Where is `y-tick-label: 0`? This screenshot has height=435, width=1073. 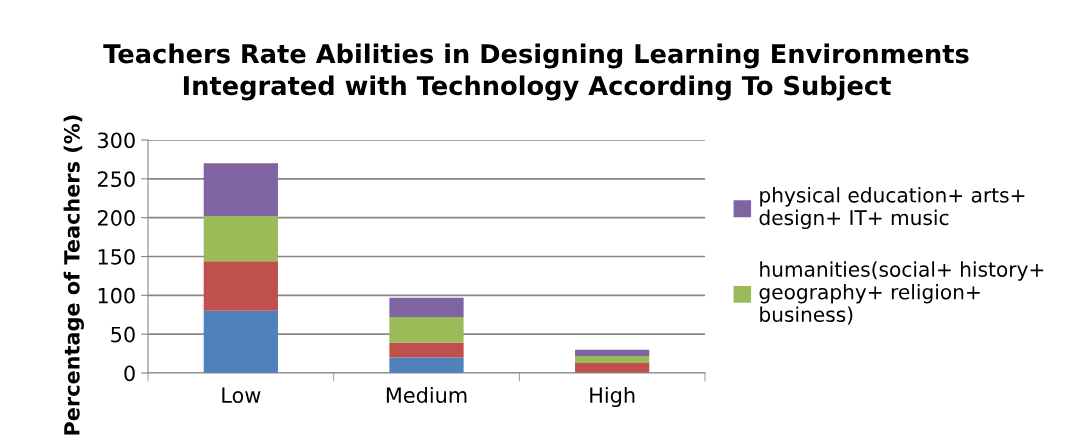
y-tick-label: 0 is located at coordinates (129, 373).